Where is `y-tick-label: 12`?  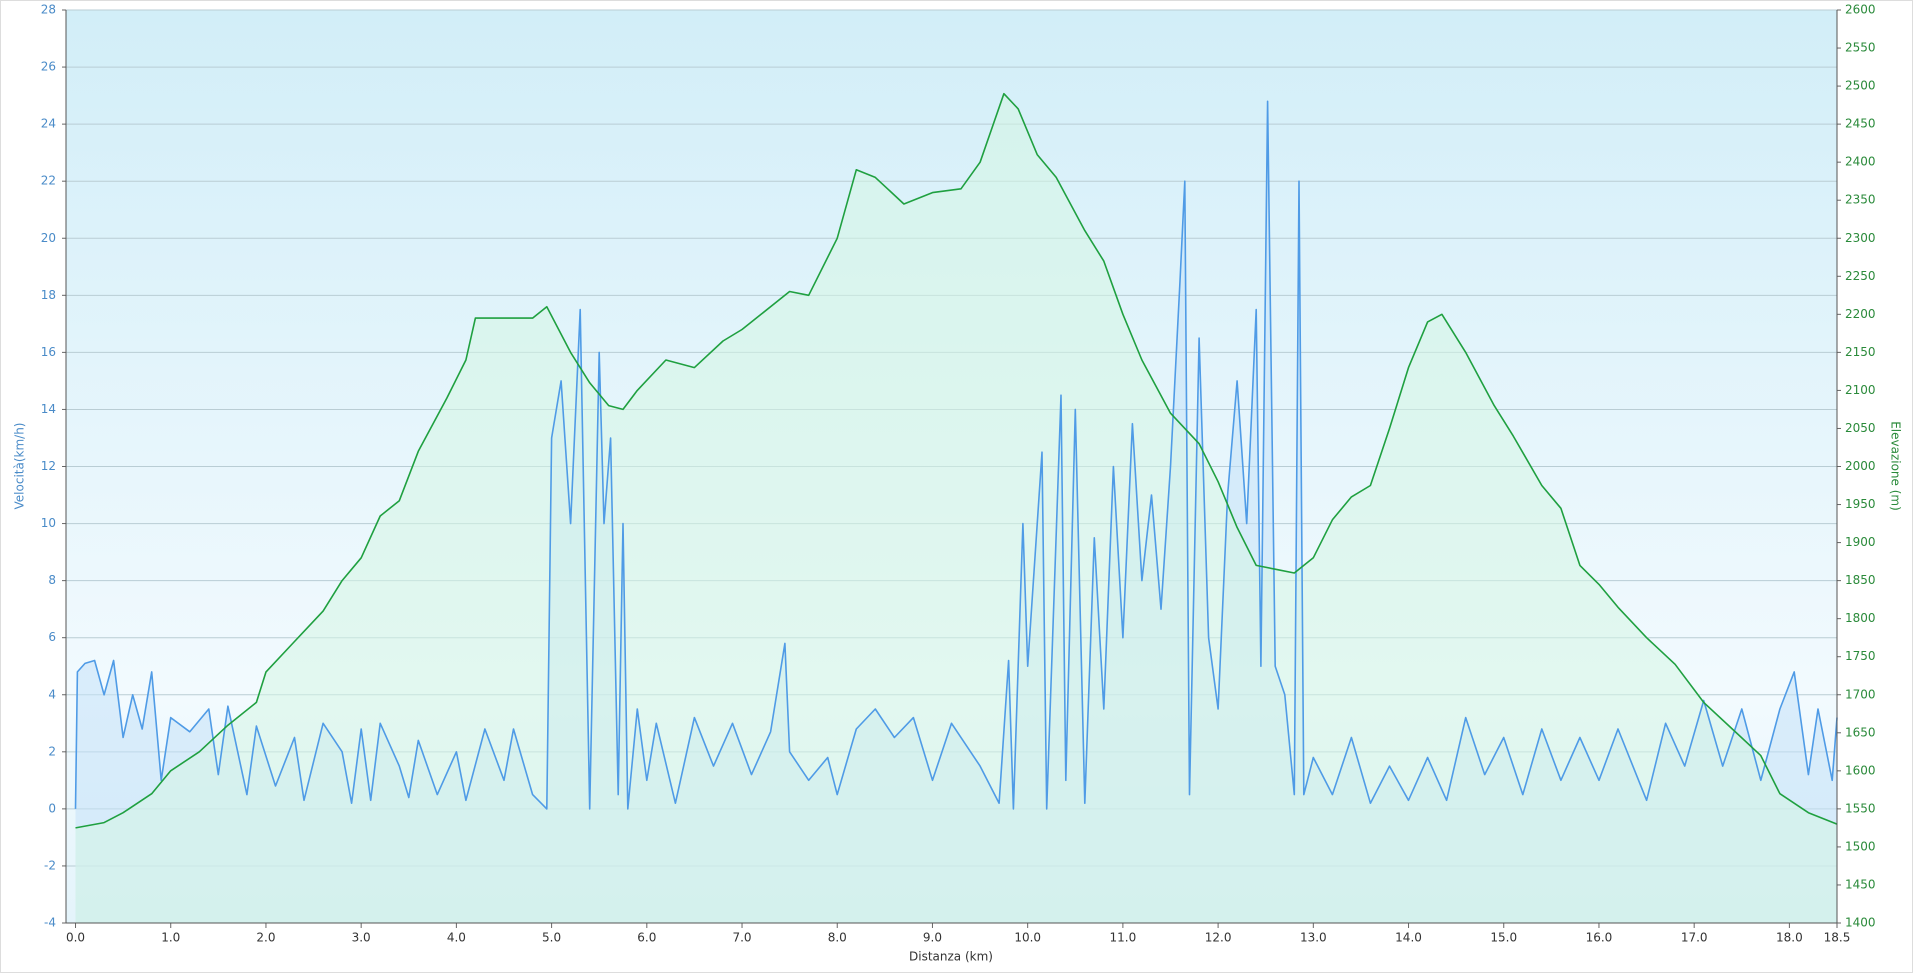 y-tick-label: 12 is located at coordinates (48, 466).